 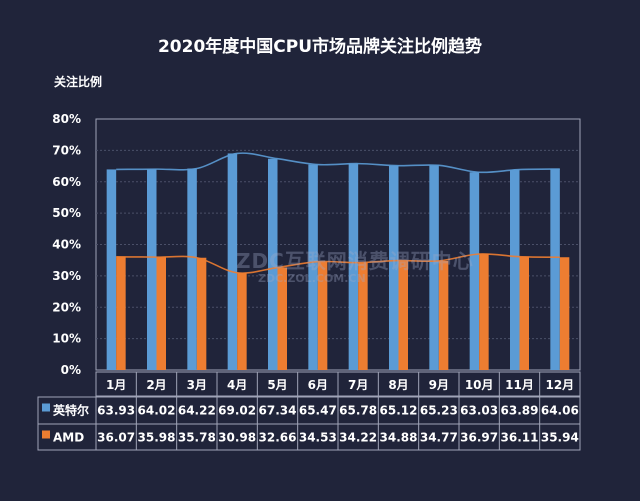 I want to click on y-tick-label: 40%, so click(x=66, y=245).